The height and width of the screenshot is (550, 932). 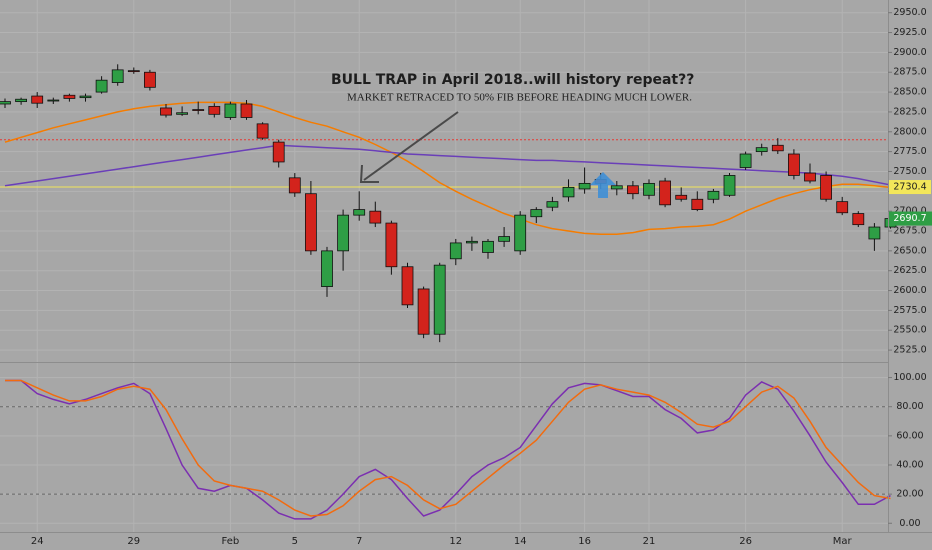 I want to click on last-price-label: 2690.7, so click(x=909, y=218).